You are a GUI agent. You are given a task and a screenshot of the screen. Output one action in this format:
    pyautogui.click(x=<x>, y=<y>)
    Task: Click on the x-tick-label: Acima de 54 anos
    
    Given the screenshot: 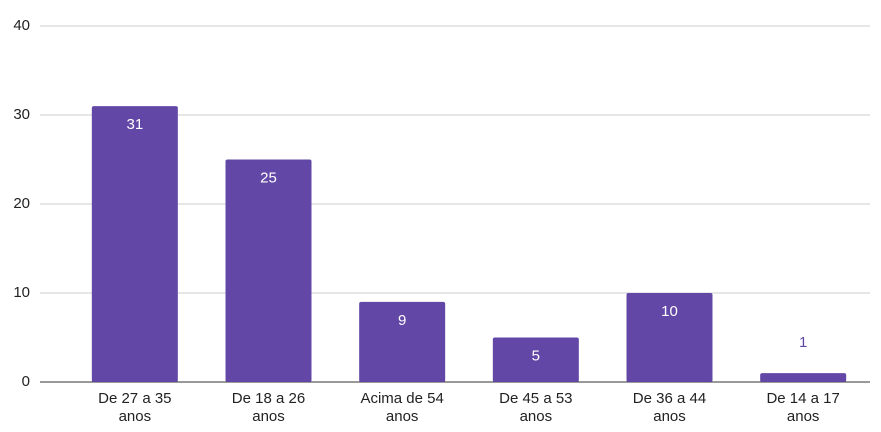 What is the action you would take?
    pyautogui.click(x=402, y=407)
    